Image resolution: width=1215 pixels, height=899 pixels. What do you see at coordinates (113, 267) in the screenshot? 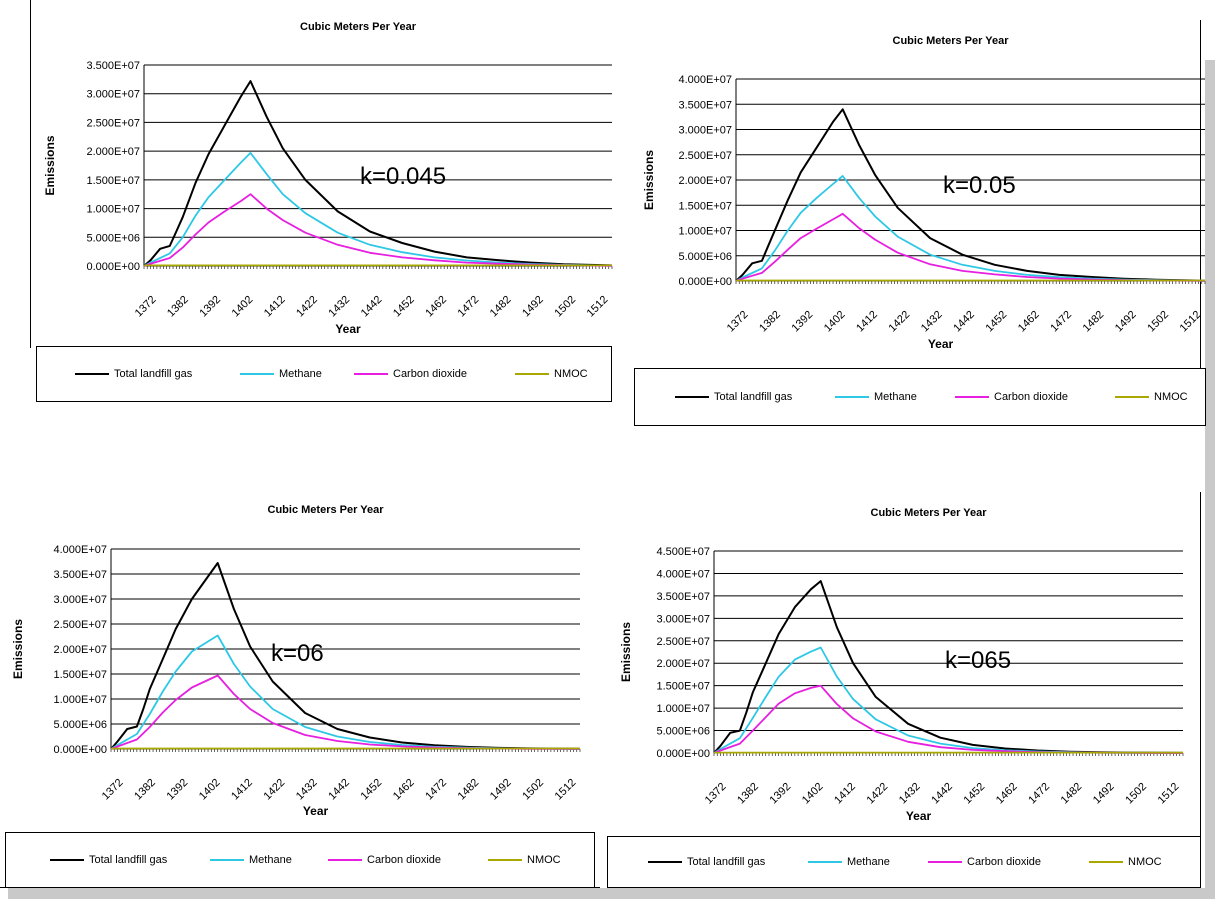
I see `y-tick-label: 0.000E+00` at bounding box center [113, 267].